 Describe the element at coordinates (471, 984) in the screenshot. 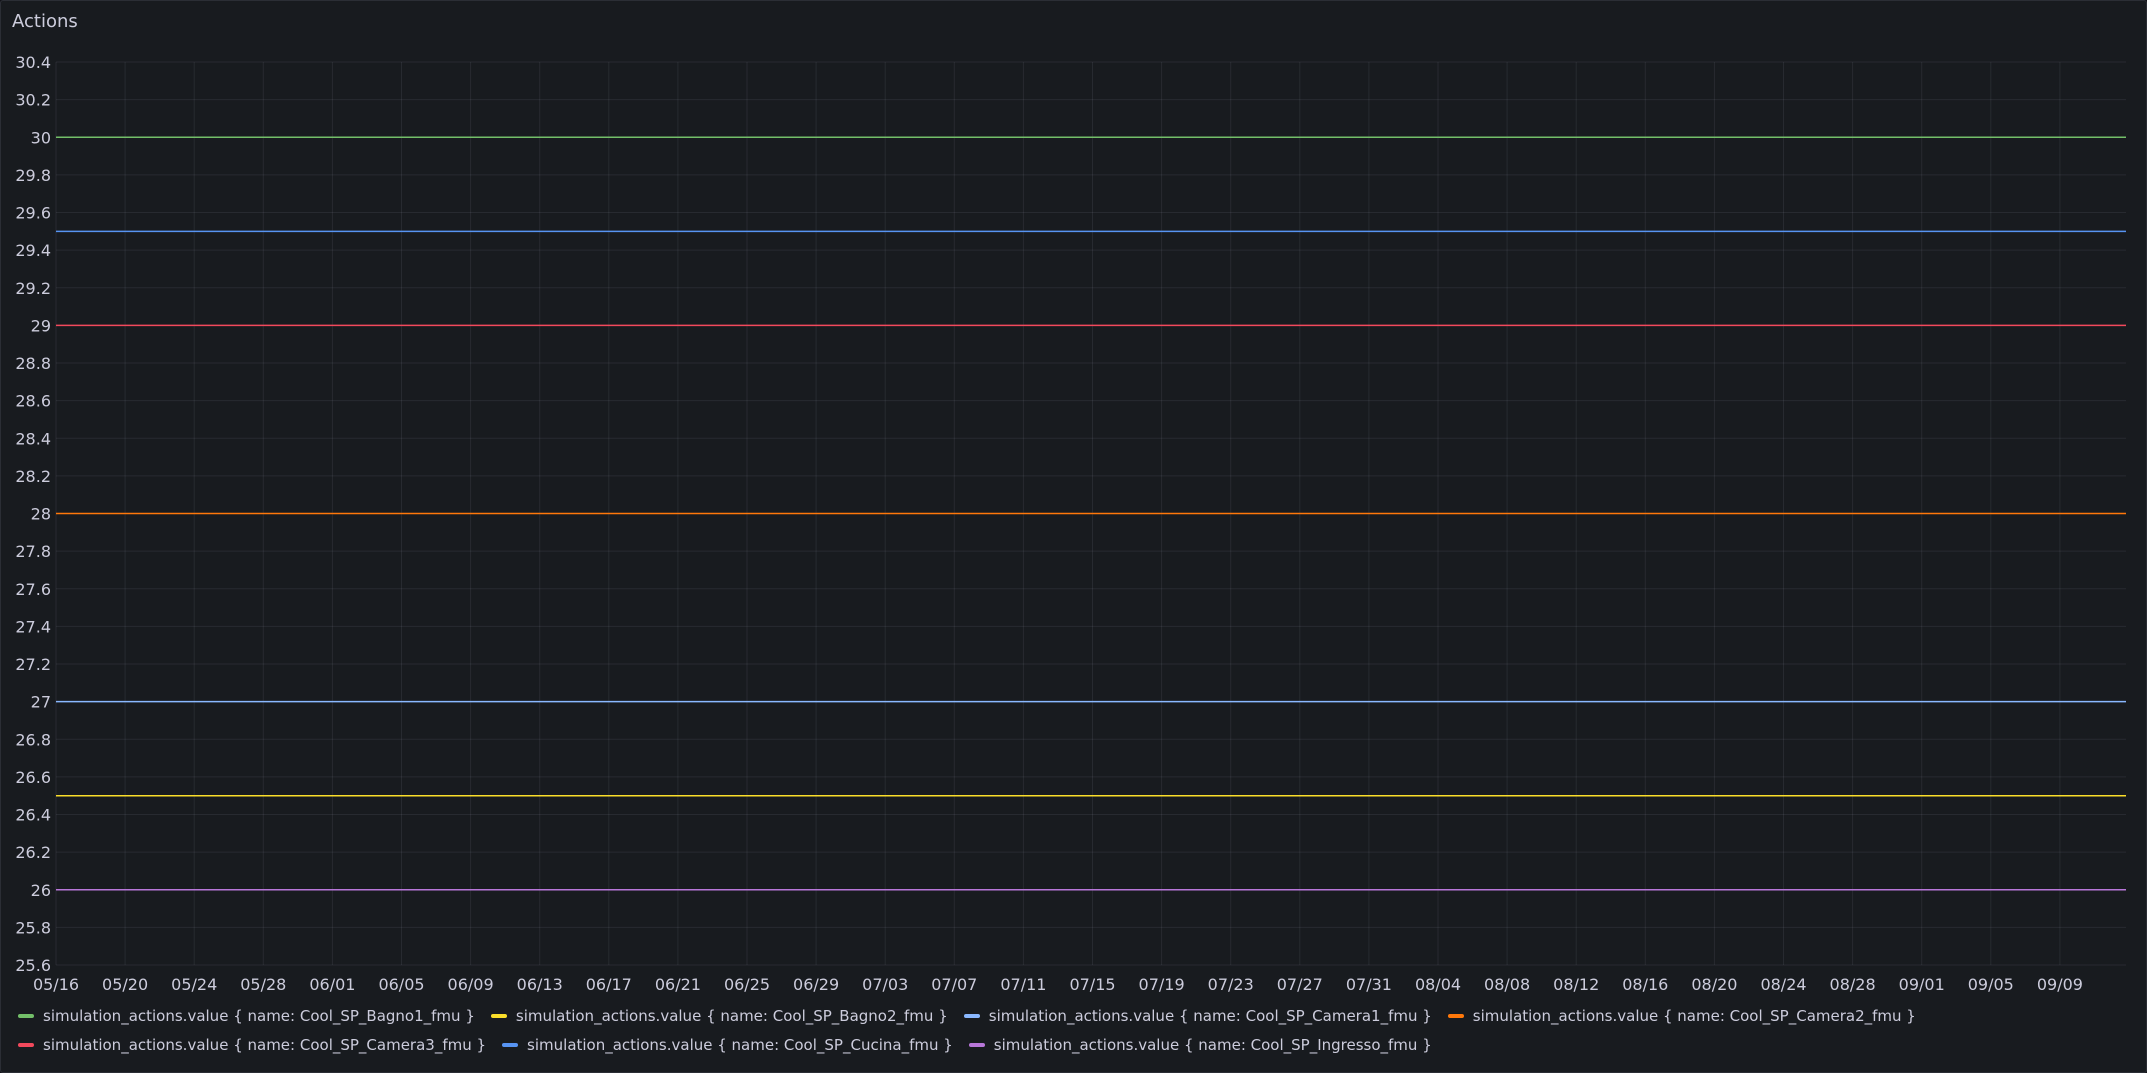

I see `x-tick-label: 06/09` at that location.